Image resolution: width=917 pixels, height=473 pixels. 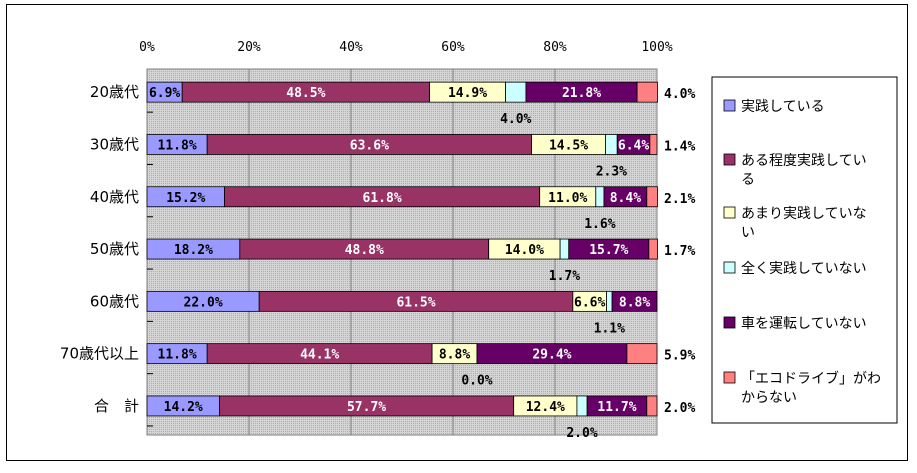 What do you see at coordinates (589, 302) in the screenshot?
I see `data-label: 6.6%` at bounding box center [589, 302].